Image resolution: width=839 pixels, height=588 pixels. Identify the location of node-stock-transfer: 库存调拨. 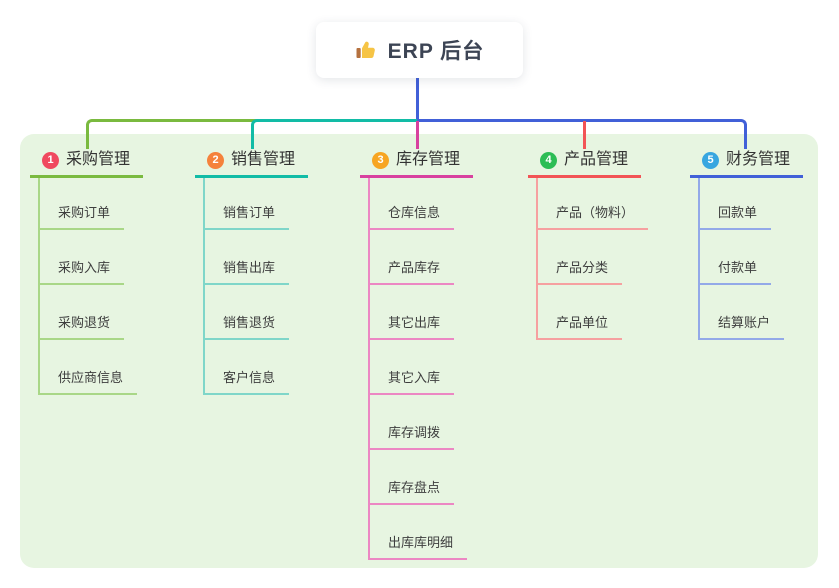
(411, 422).